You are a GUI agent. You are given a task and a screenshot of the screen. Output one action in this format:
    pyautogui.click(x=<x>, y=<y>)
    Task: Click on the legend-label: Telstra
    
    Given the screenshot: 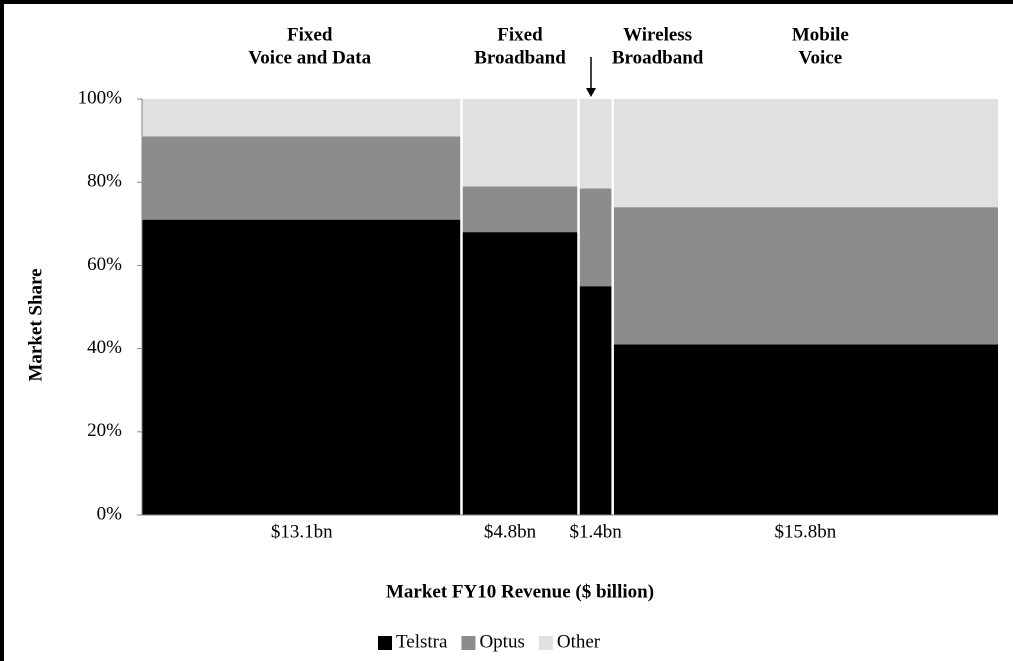 What is the action you would take?
    pyautogui.click(x=422, y=641)
    